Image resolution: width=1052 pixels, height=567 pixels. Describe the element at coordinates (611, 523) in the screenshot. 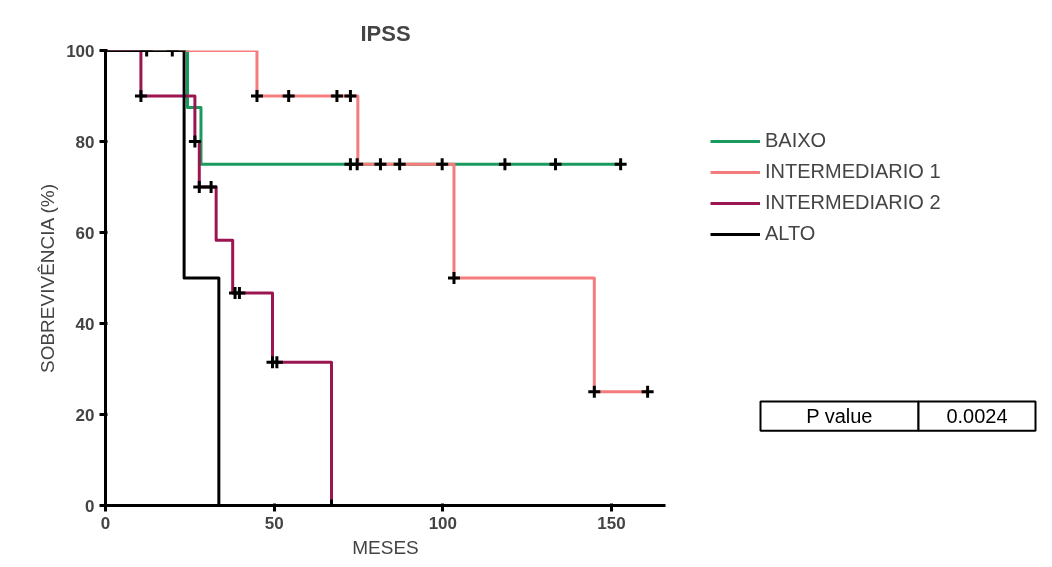

I see `x-tick-label: 150` at that location.